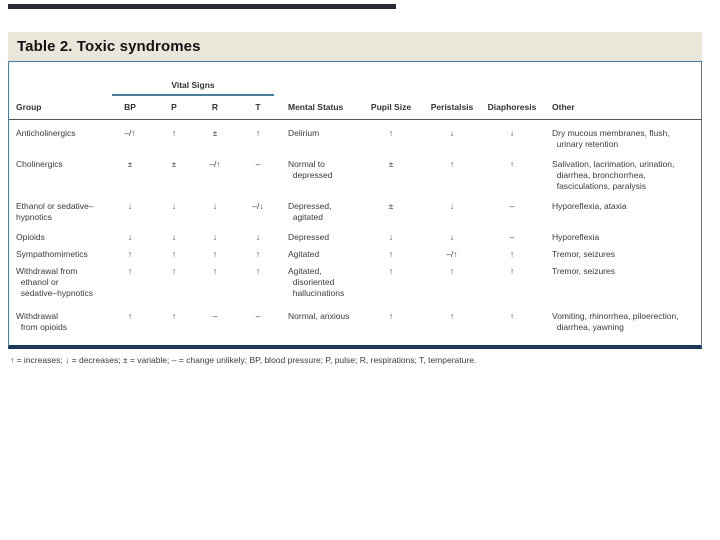 This screenshot has width=720, height=540. What do you see at coordinates (174, 164) in the screenshot?
I see `cell-p: ±` at bounding box center [174, 164].